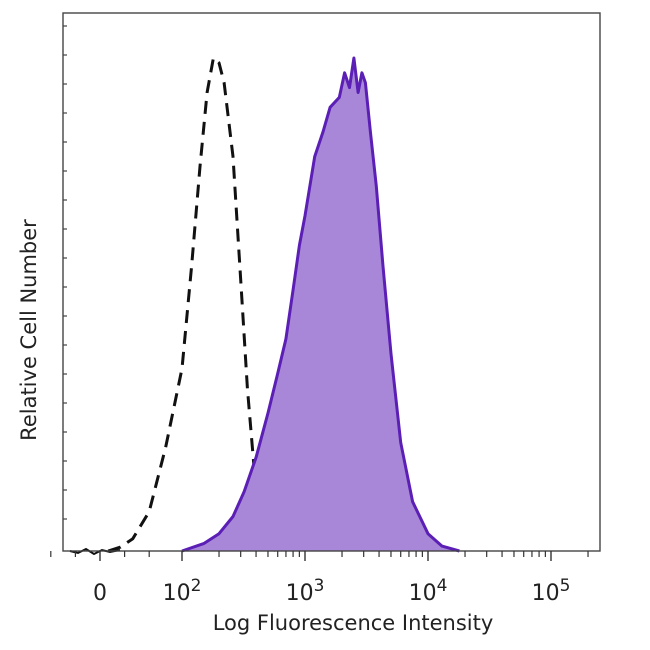  I want to click on x-axis-ticks, so click(319, 556).